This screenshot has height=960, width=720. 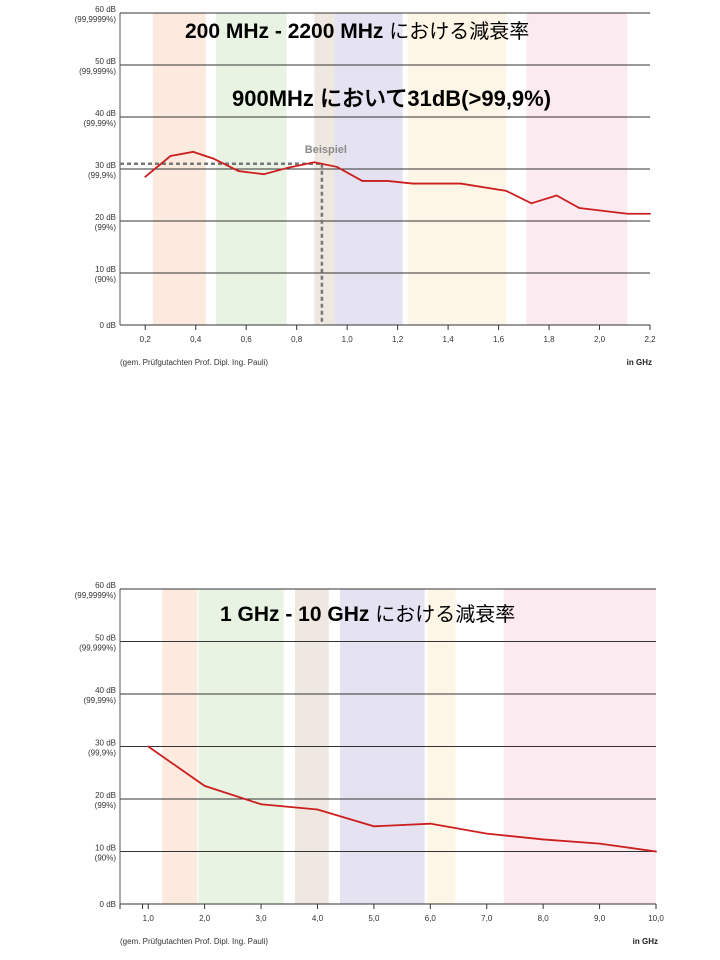 What do you see at coordinates (326, 150) in the screenshot?
I see `marker-label: Beispiel` at bounding box center [326, 150].